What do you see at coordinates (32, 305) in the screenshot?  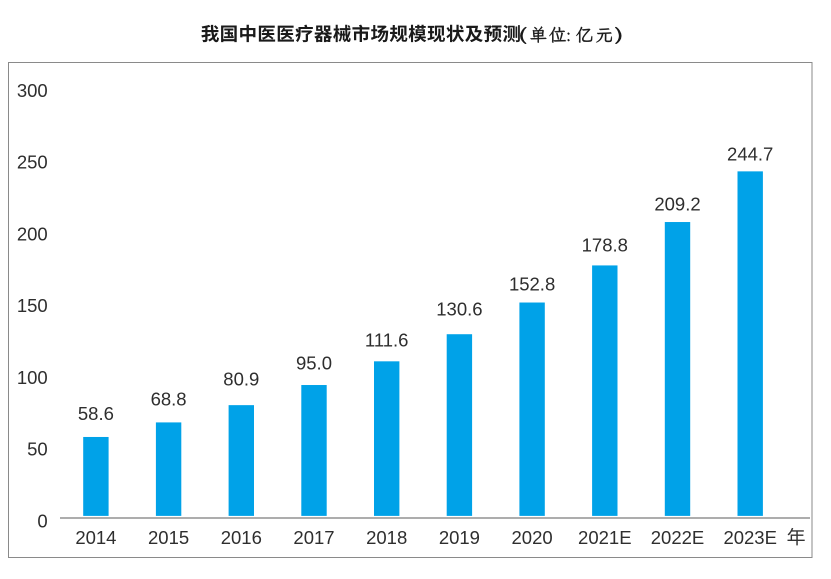 I see `svg-text: 150` at bounding box center [32, 305].